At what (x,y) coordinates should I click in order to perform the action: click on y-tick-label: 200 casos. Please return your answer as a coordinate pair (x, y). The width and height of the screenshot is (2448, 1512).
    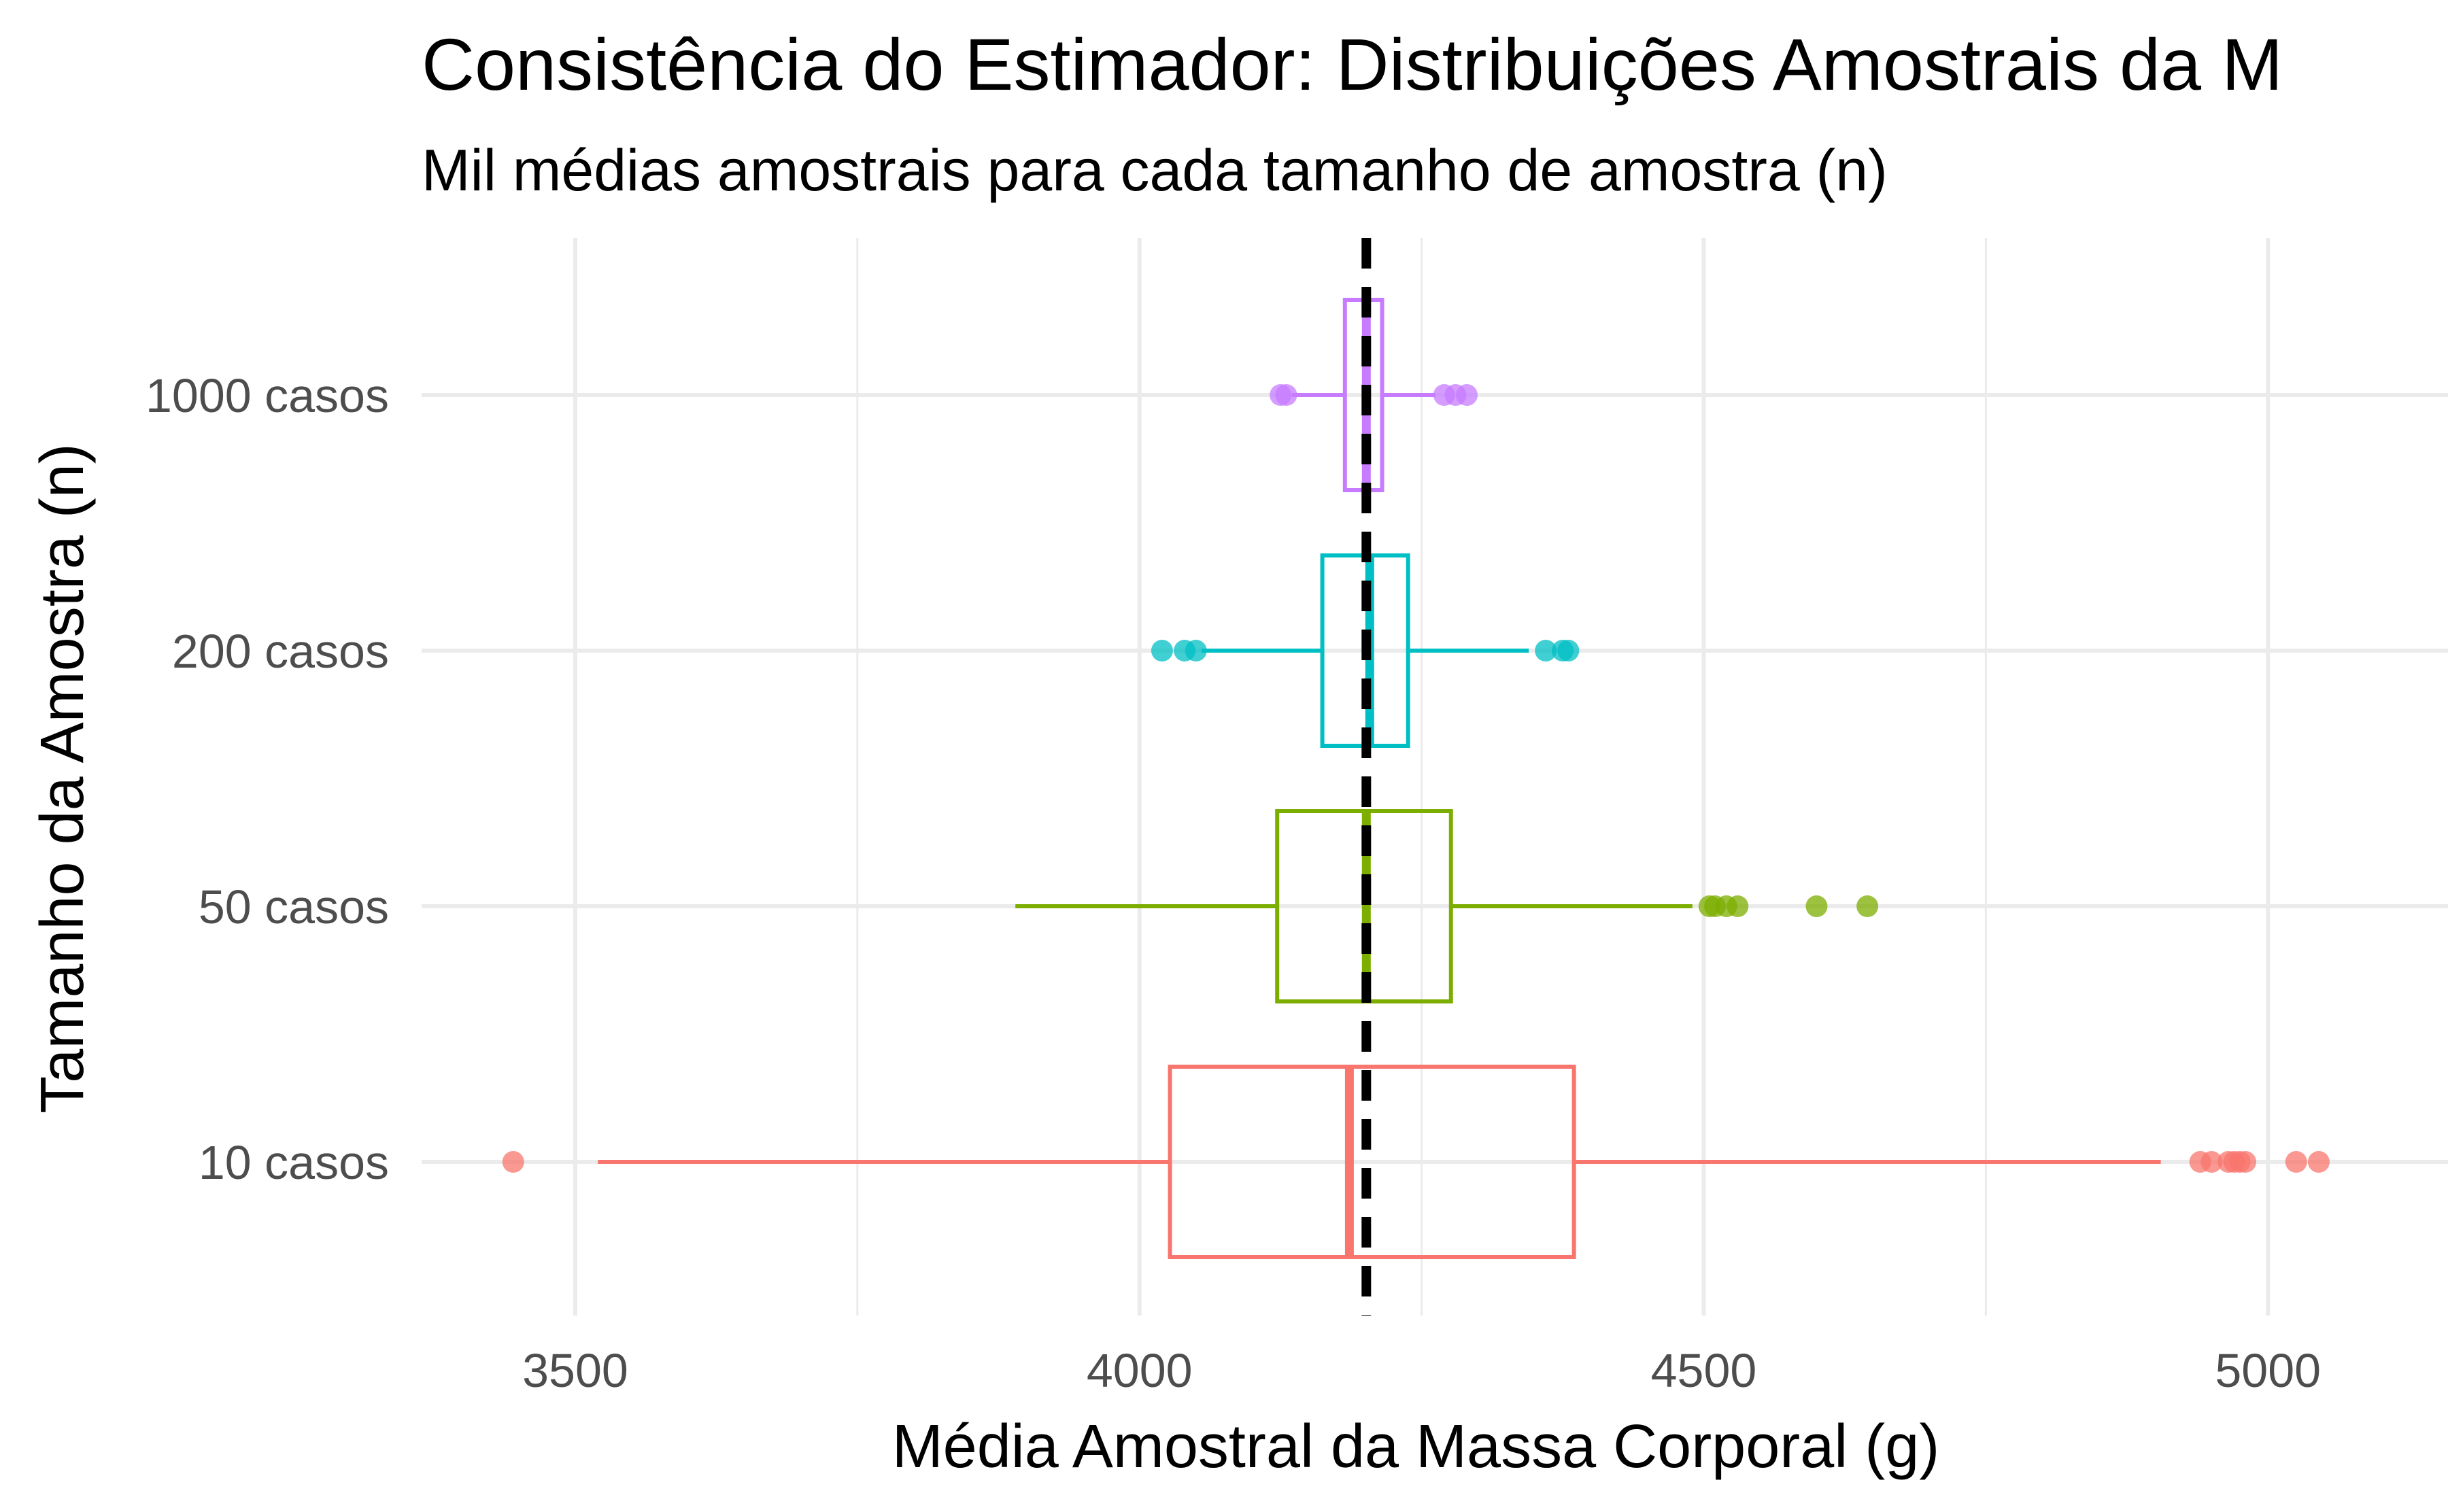
    Looking at the image, I should click on (281, 651).